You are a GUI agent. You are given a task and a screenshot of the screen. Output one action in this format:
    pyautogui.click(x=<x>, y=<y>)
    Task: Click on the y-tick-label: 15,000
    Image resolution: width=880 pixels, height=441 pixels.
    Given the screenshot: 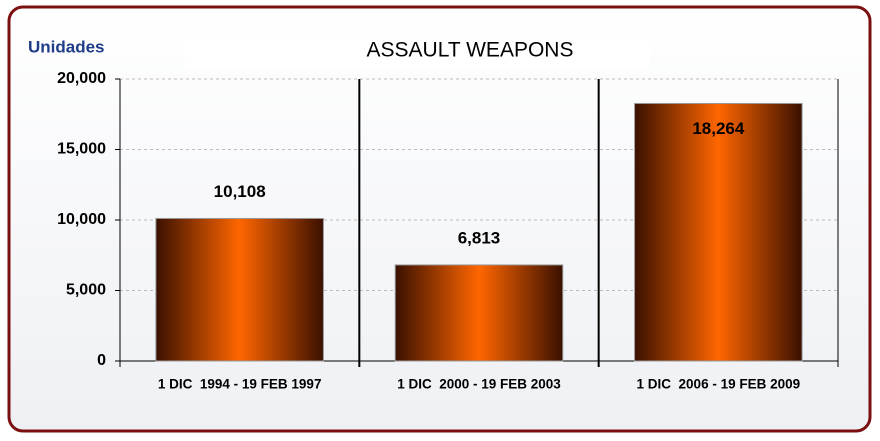 What is the action you would take?
    pyautogui.click(x=81, y=149)
    